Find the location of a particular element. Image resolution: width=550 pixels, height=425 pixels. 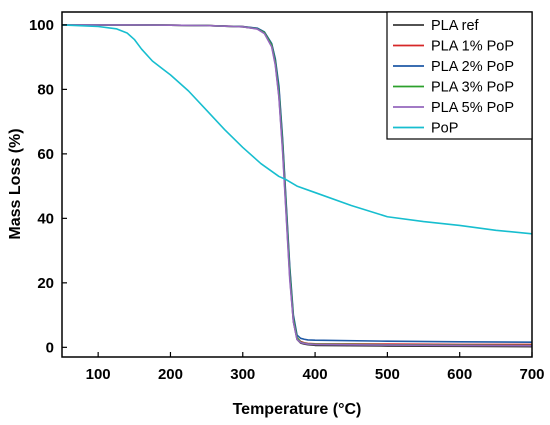

x-tick-label-4: 500 is located at coordinates (387, 374).